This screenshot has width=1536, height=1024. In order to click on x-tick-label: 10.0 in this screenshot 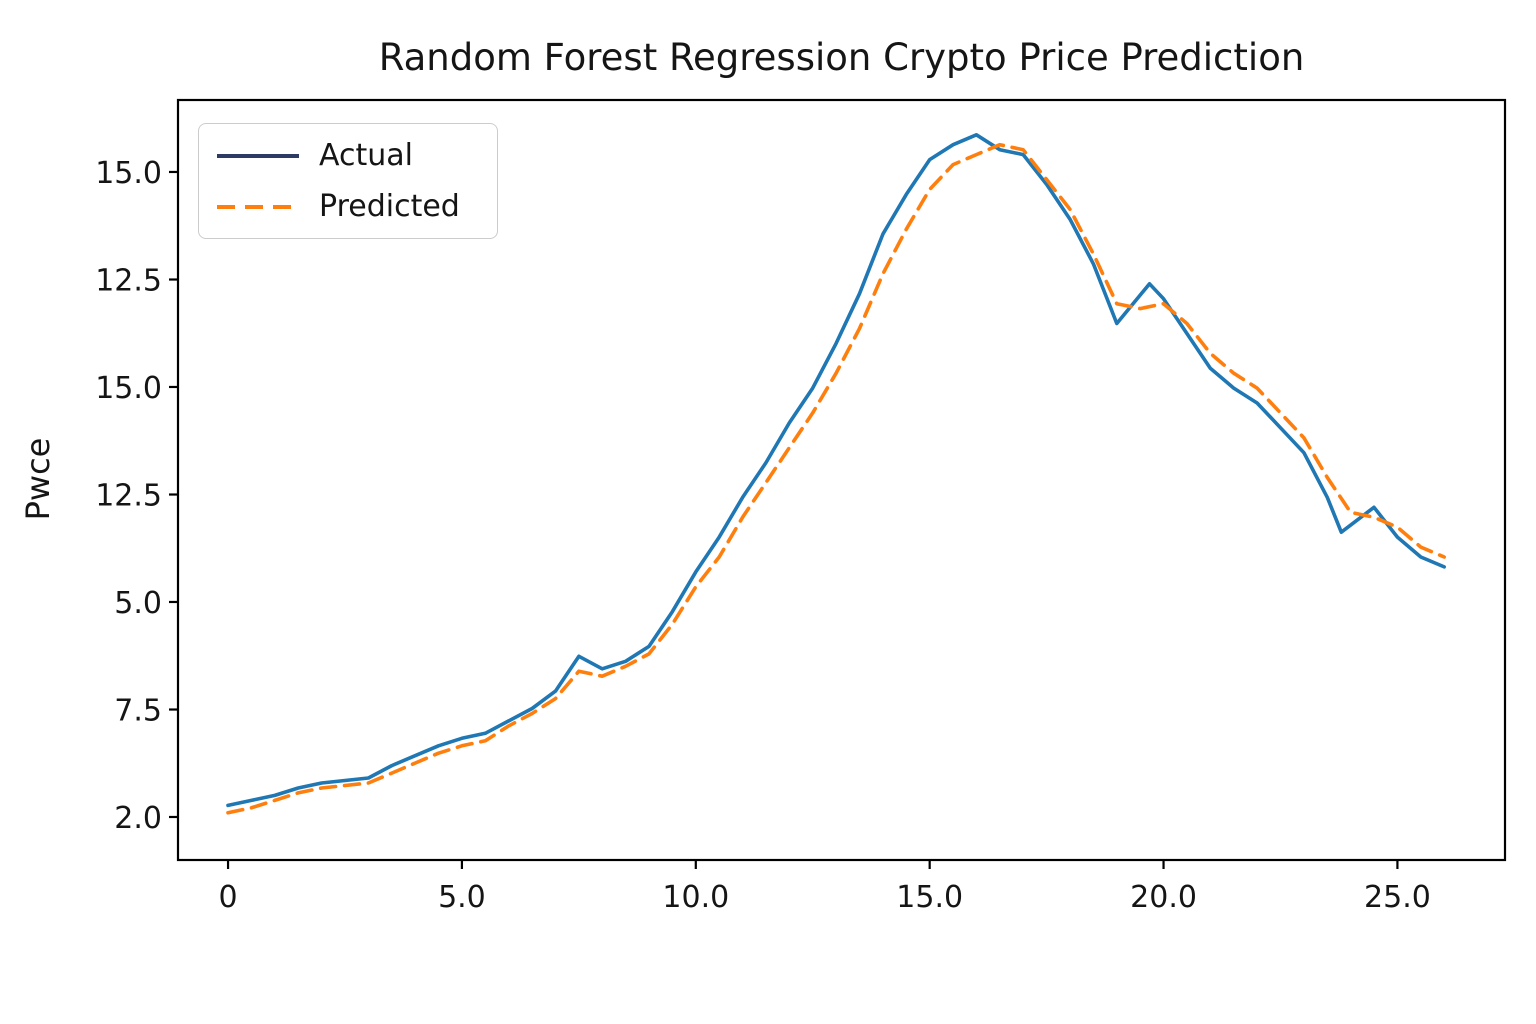, I will do `click(695, 897)`.